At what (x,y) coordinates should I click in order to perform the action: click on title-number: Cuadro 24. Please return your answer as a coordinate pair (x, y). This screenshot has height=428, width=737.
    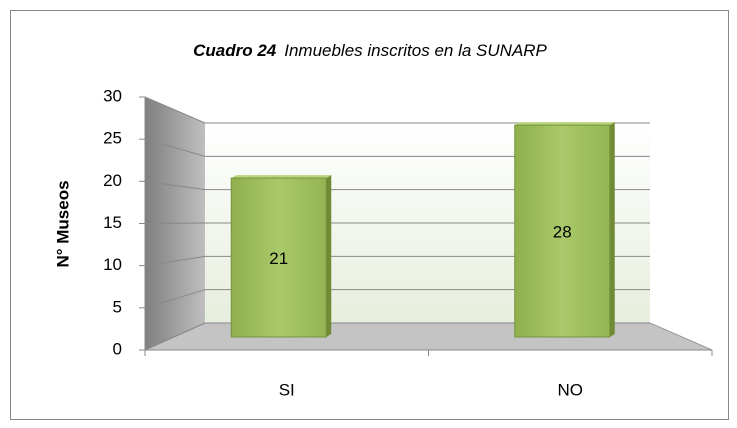
    Looking at the image, I should click on (235, 50).